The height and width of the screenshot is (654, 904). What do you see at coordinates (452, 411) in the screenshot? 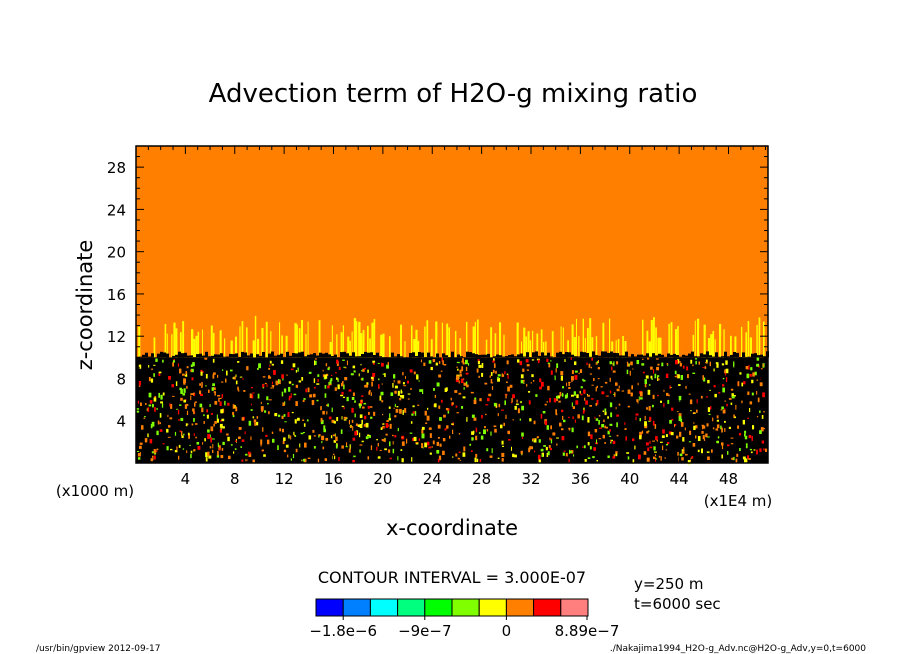
I see `lower-speckles` at bounding box center [452, 411].